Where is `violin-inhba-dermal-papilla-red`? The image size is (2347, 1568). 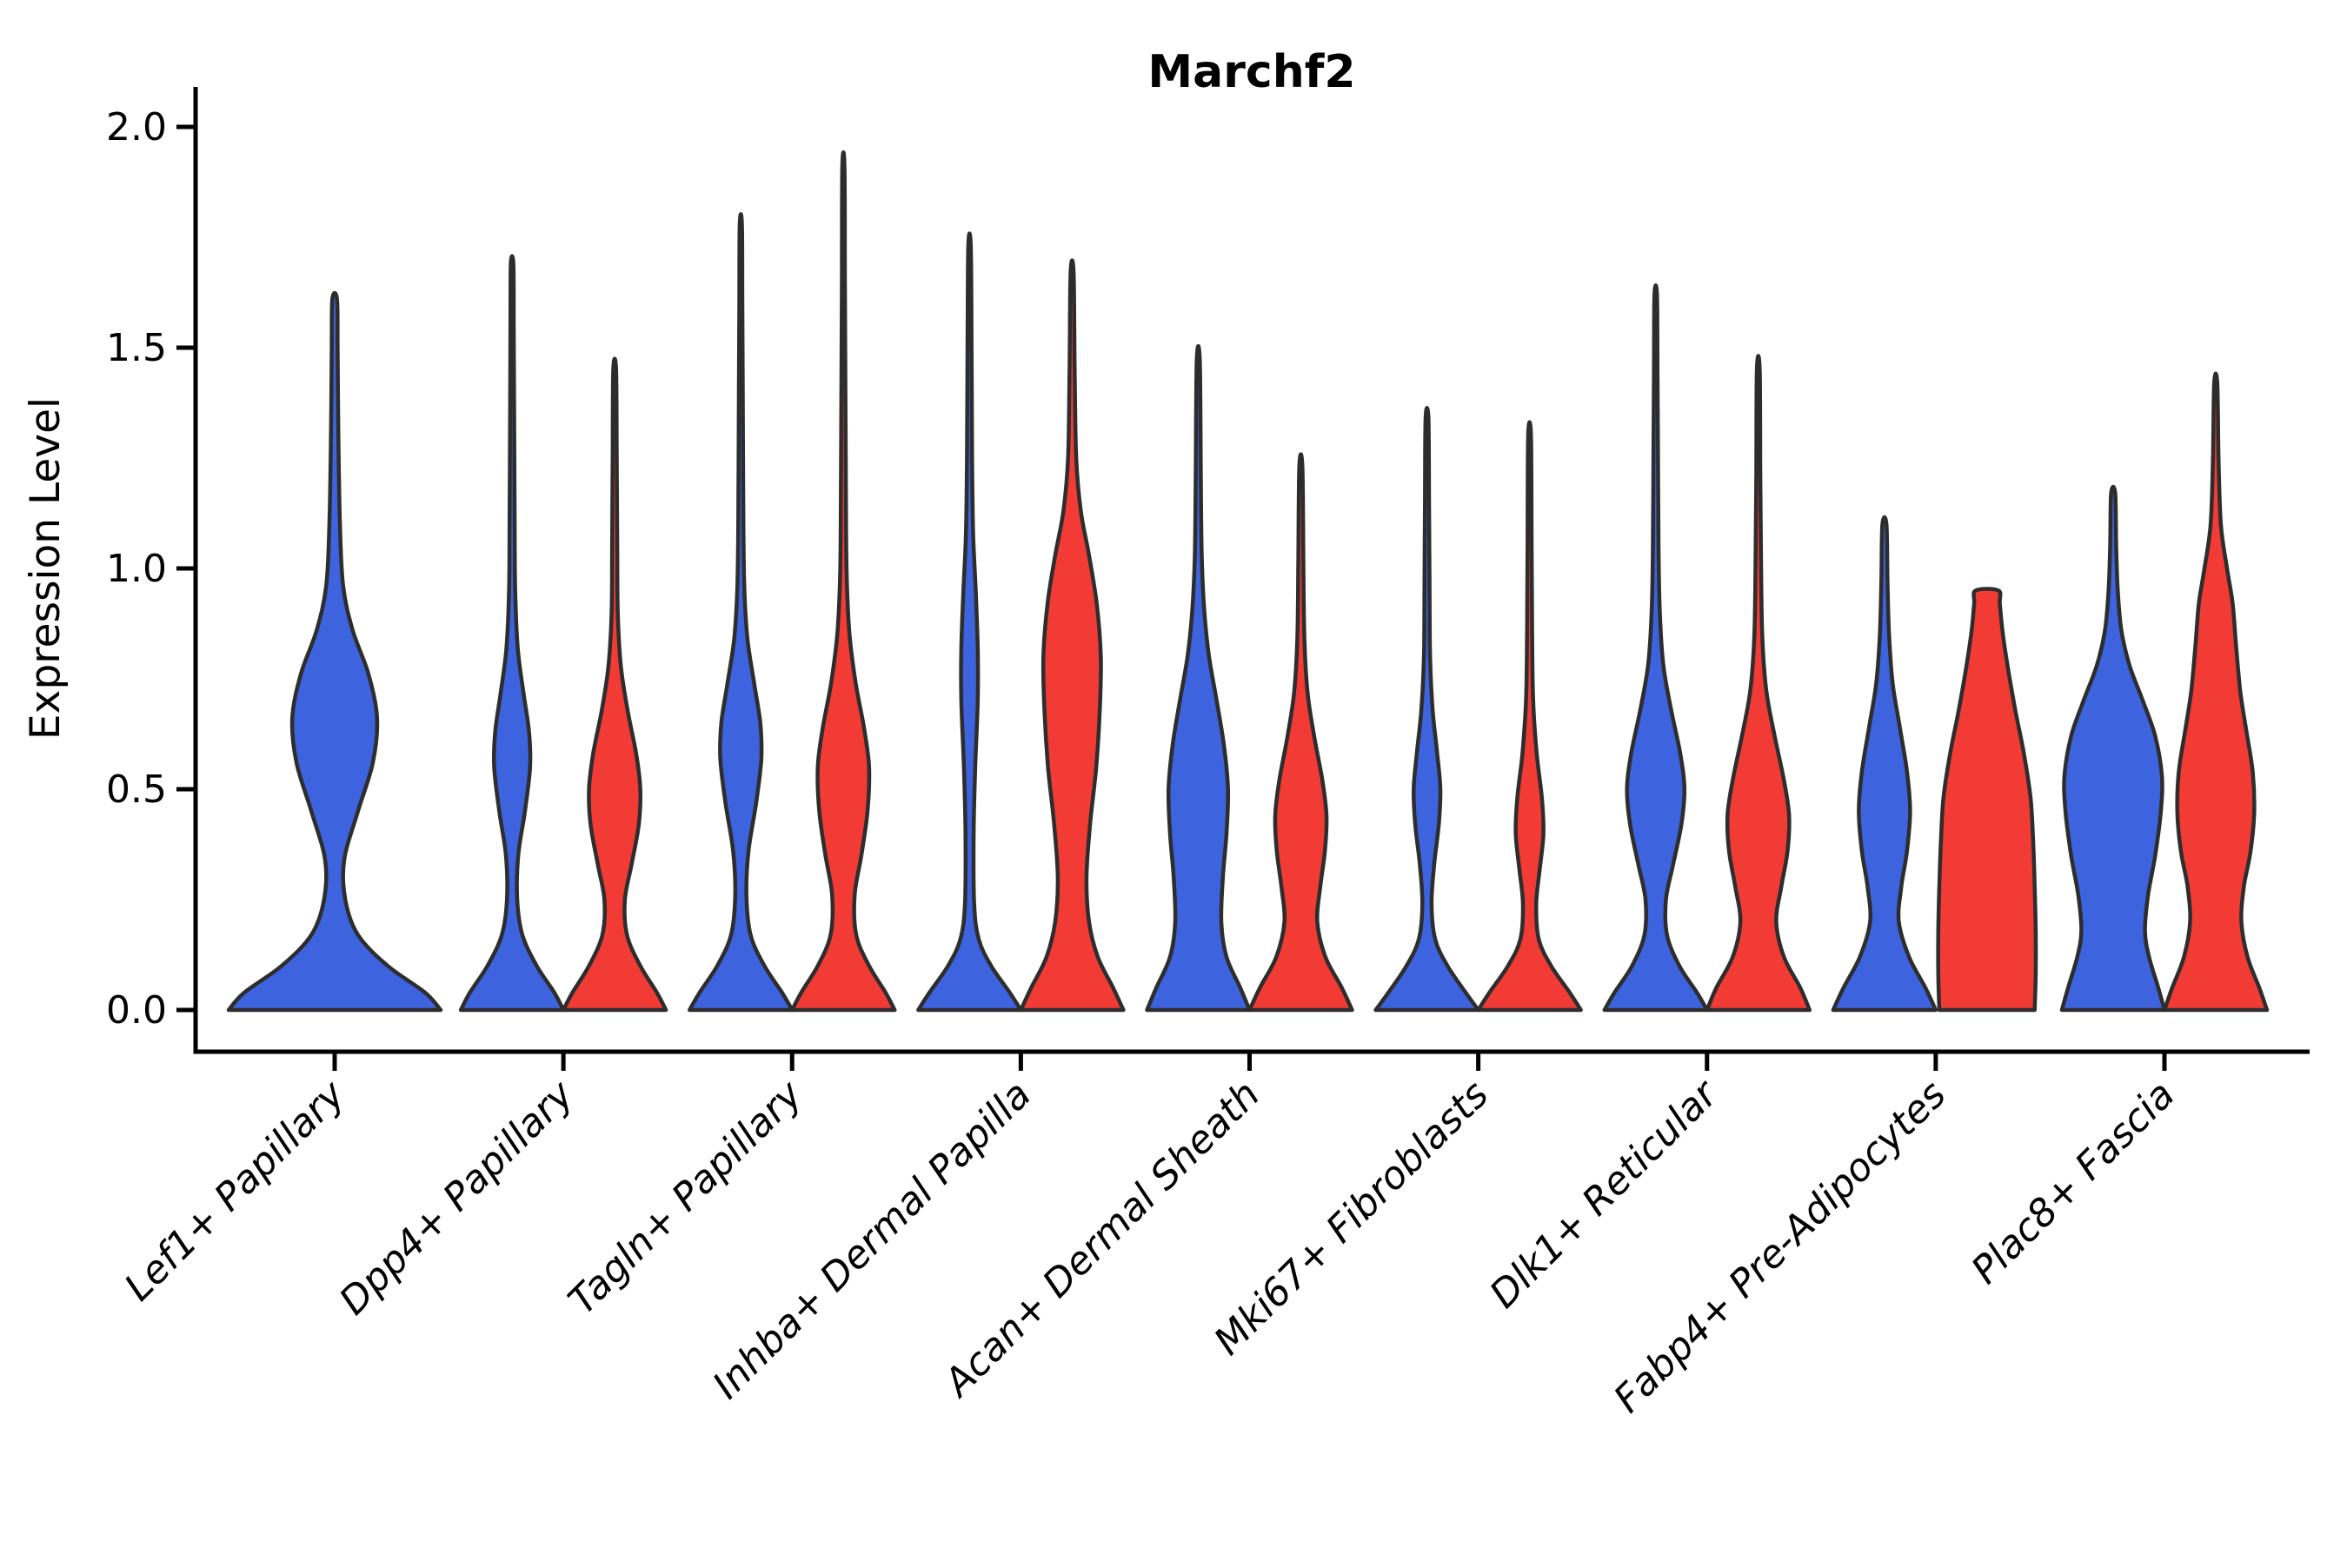 violin-inhba-dermal-papilla-red is located at coordinates (1072, 635).